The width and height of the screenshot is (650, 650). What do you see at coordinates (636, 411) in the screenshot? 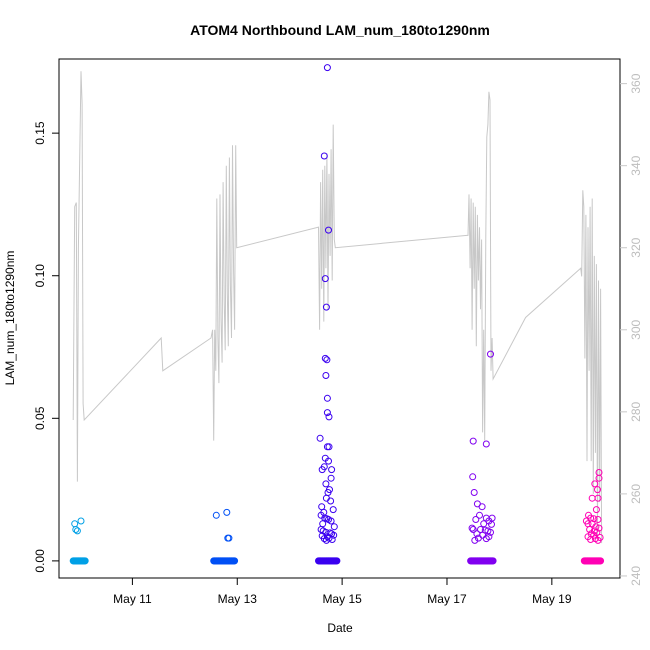
I see `y2-tick-label: 280` at bounding box center [636, 411].